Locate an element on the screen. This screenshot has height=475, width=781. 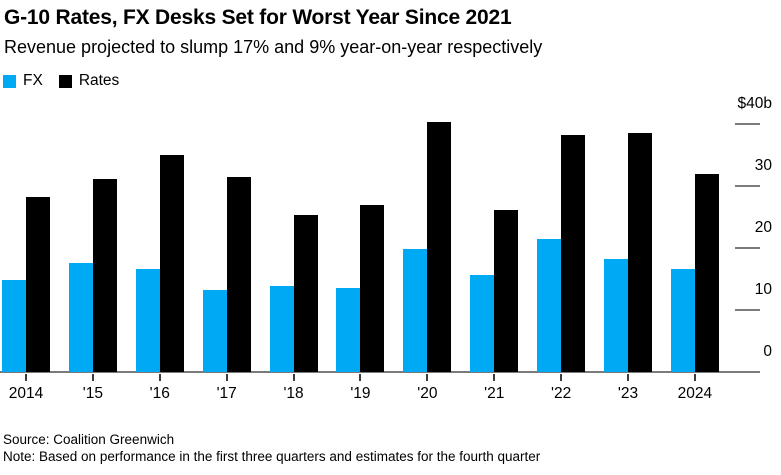
x-axis-label: '23 is located at coordinates (628, 393).